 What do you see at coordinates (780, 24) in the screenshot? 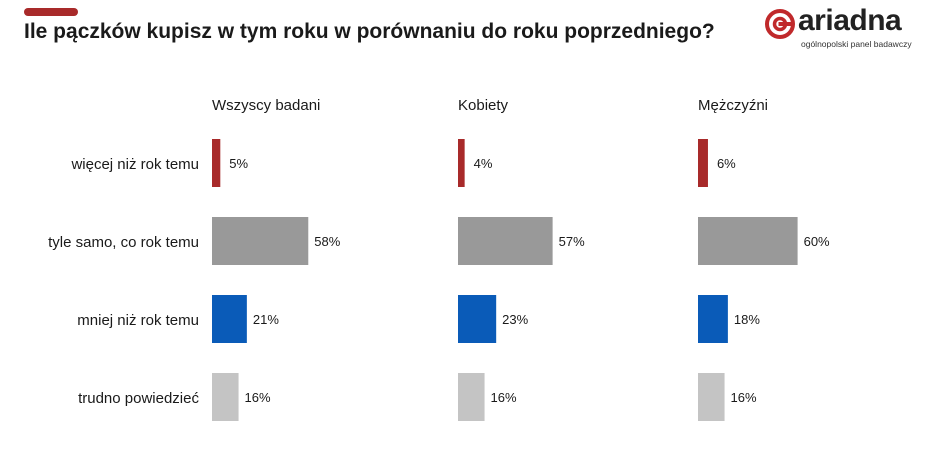
I see `logo-mark-icon` at bounding box center [780, 24].